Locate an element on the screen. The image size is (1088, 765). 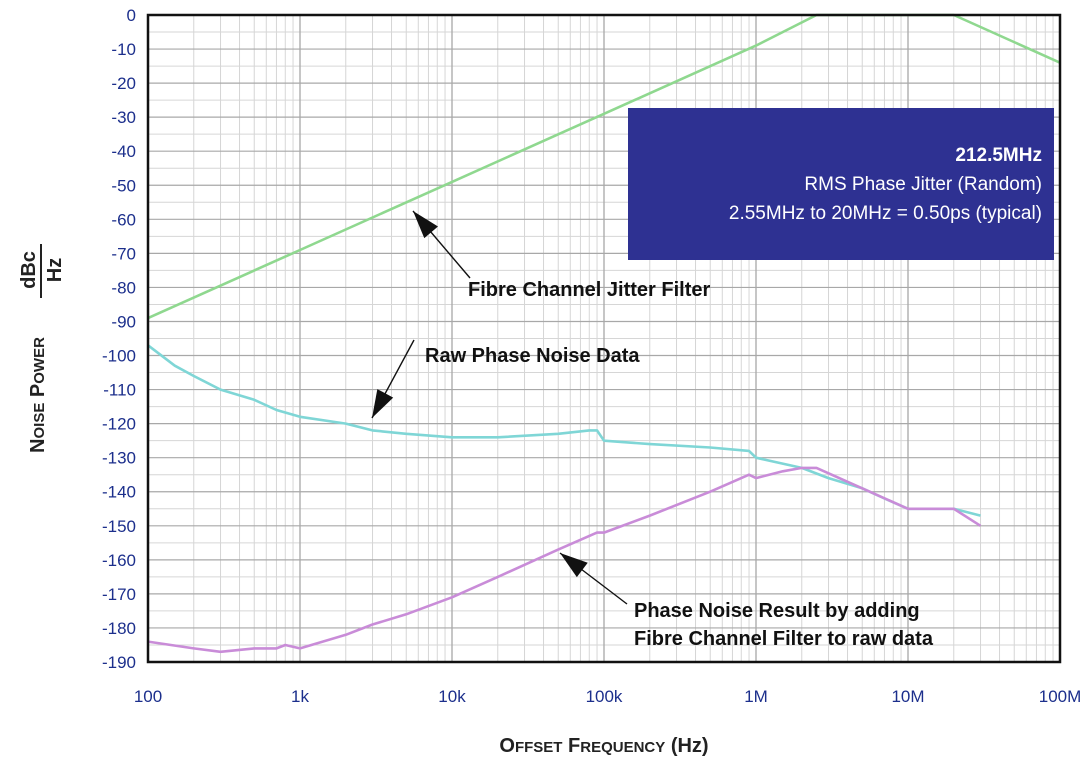
y-tick-label: -110 is located at coordinates (119, 390).